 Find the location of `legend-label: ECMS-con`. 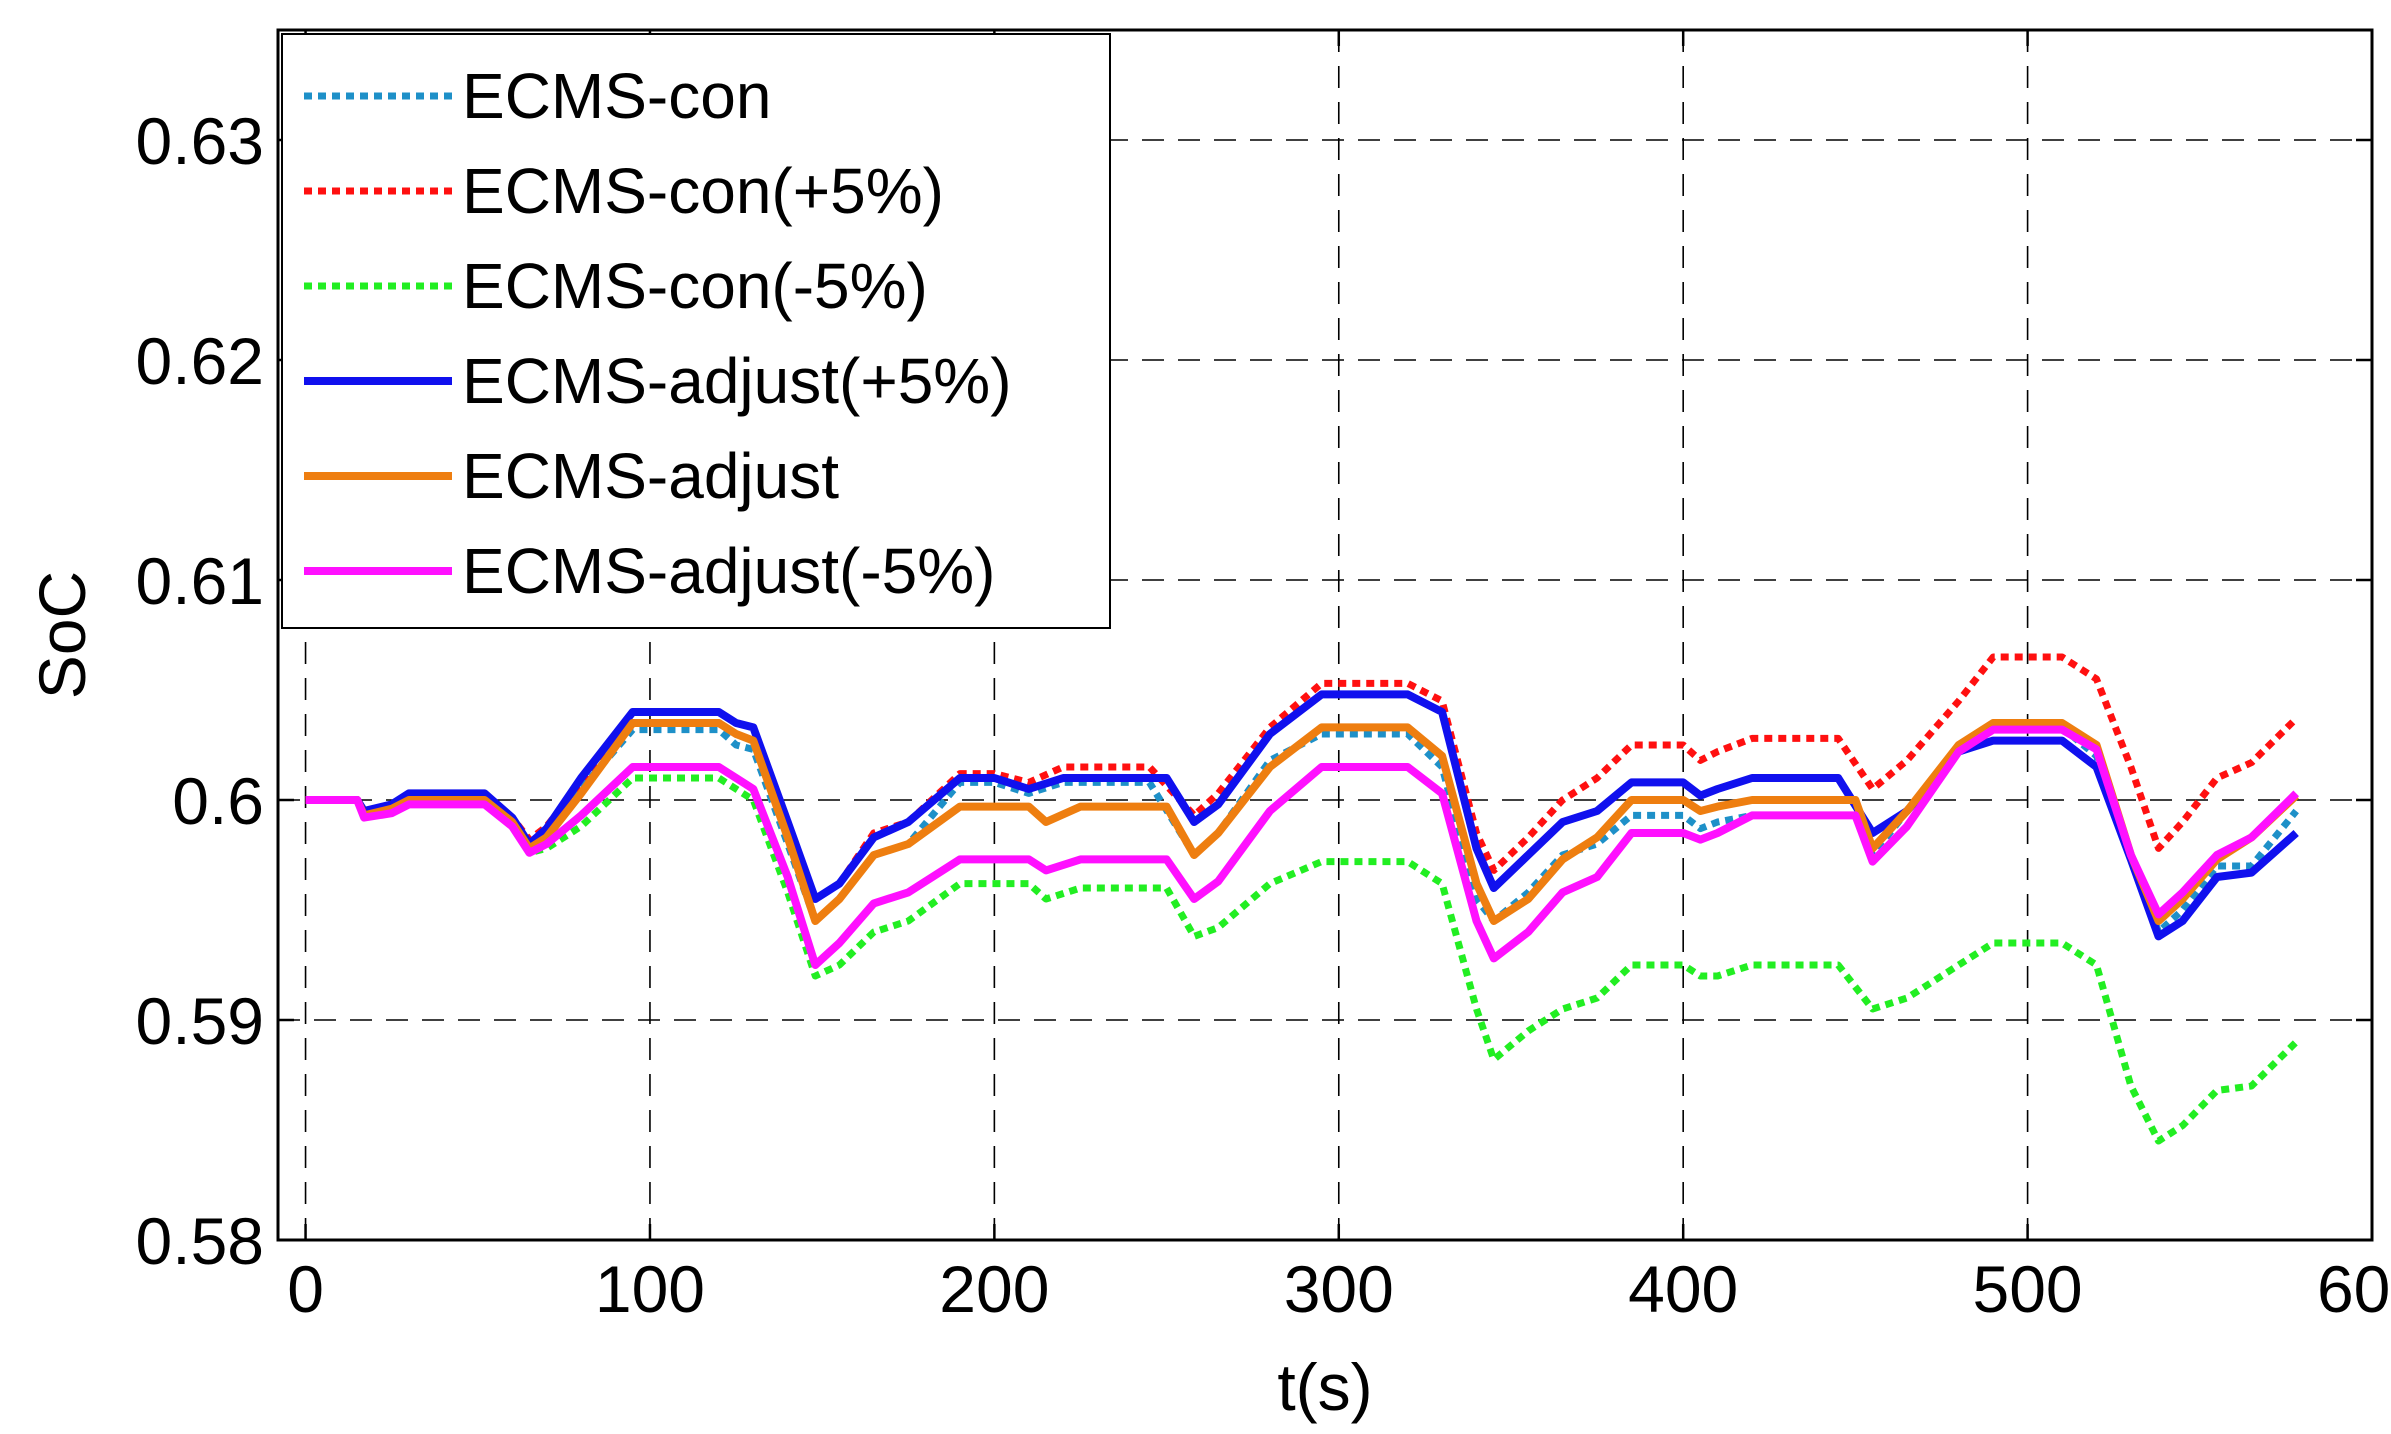

legend-label: ECMS-con is located at coordinates (616, 96).